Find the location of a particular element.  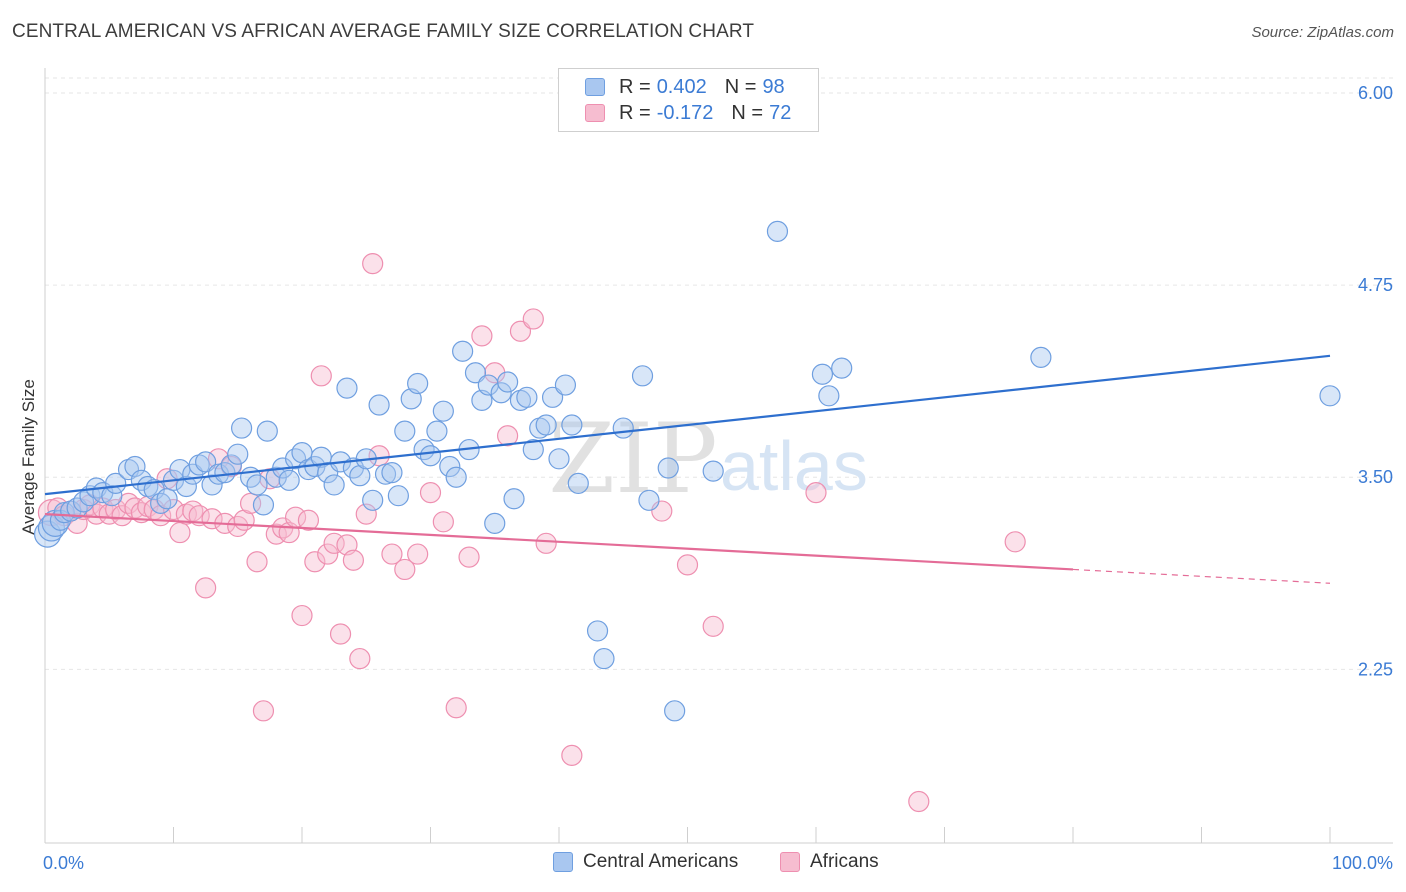

y-tick-label-1: 4.75 is located at coordinates (1375, 285).